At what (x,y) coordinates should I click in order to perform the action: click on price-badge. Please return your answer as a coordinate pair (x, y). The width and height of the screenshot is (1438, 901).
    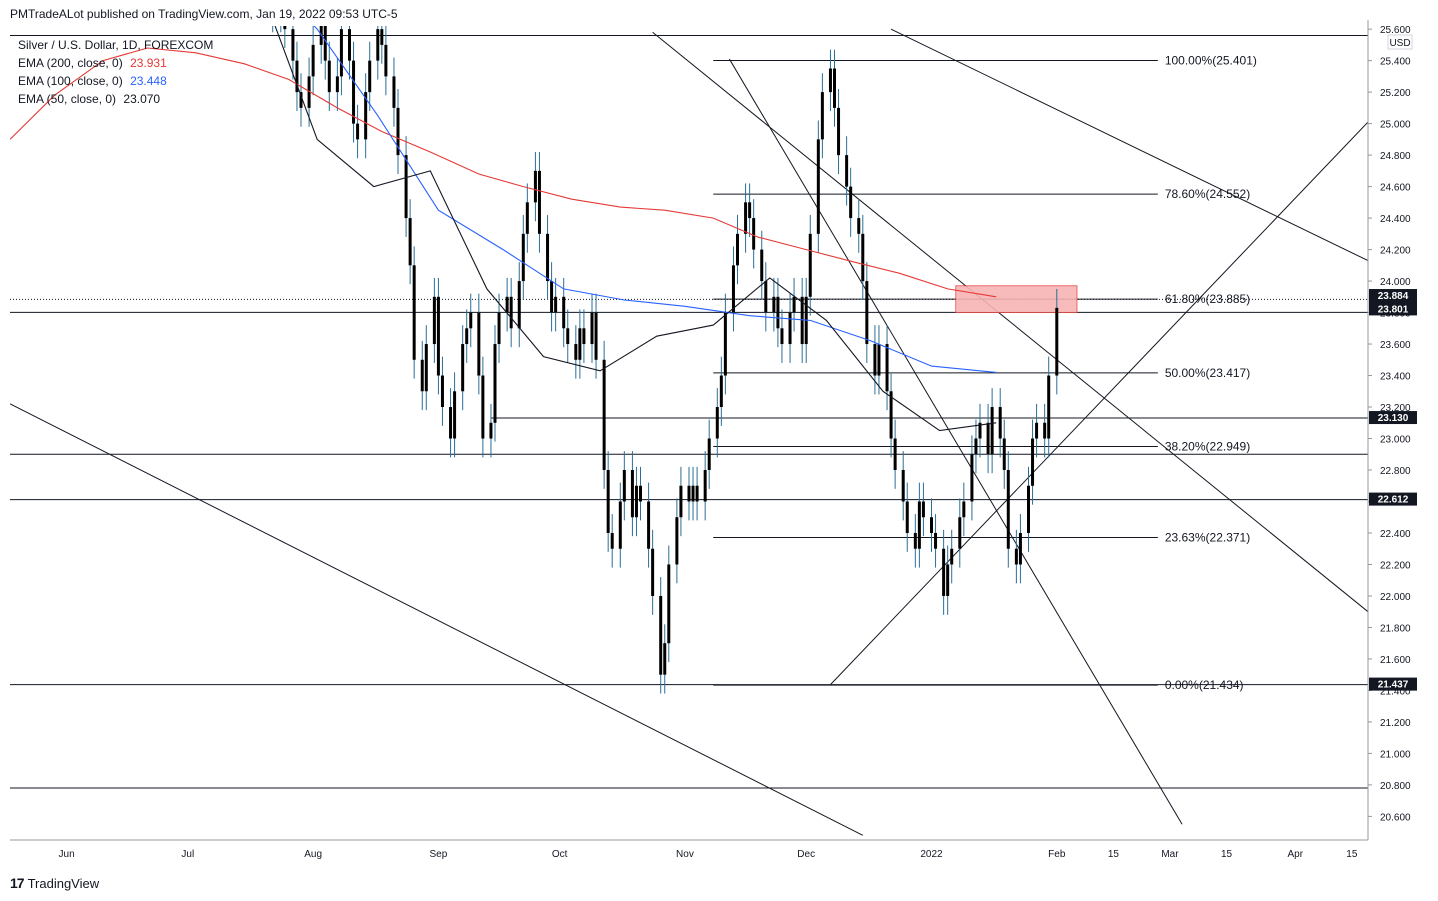
    Looking at the image, I should click on (1393, 684).